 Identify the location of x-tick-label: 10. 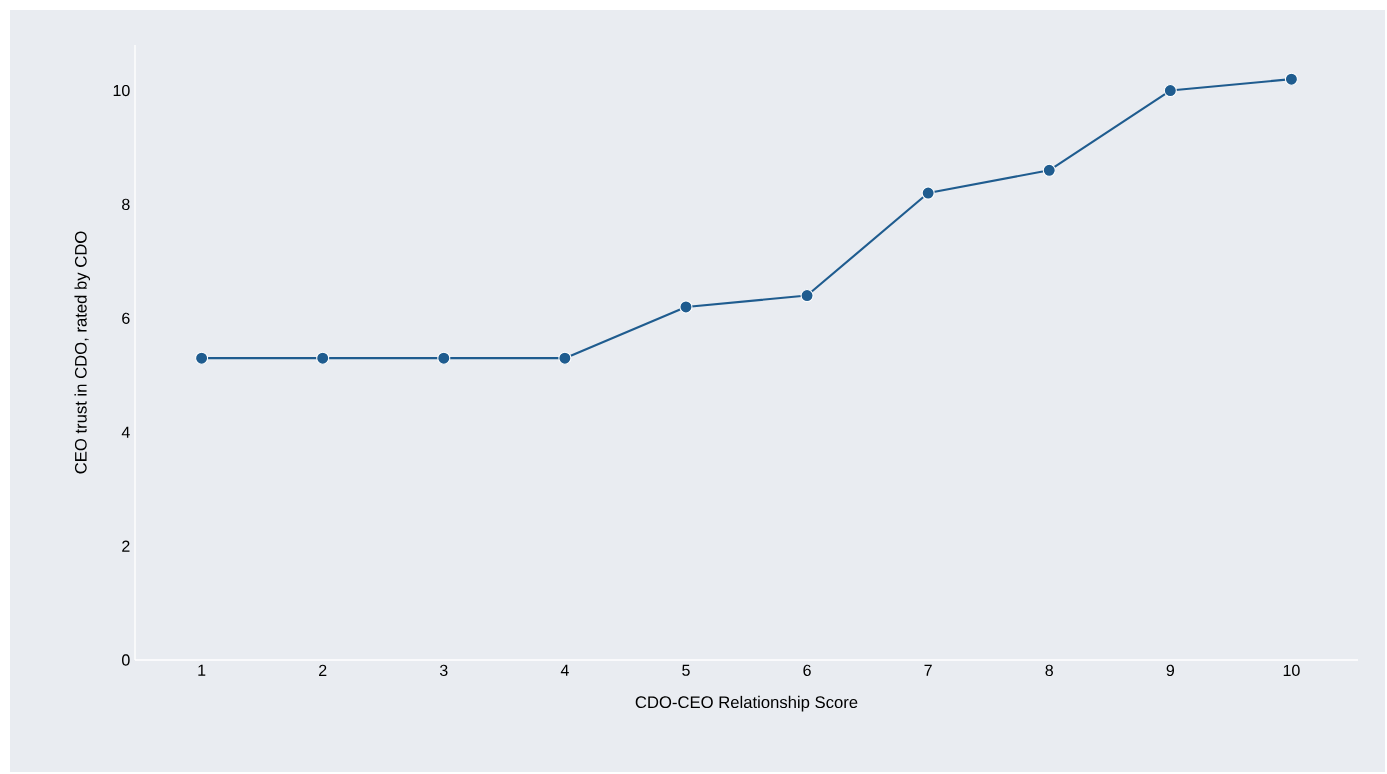
(1291, 670).